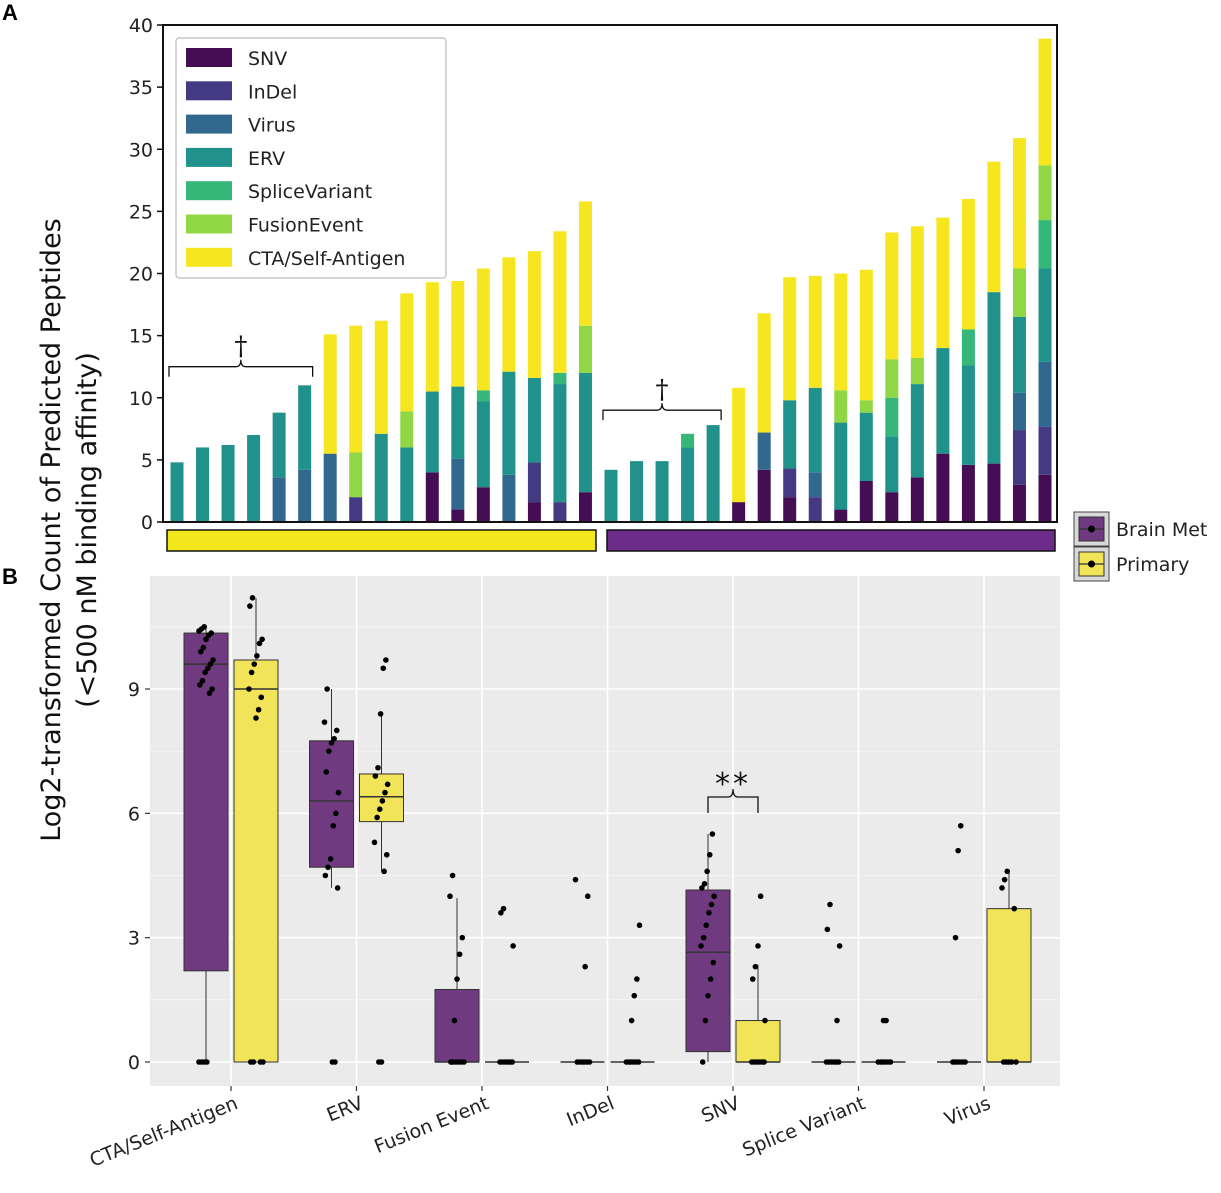 The width and height of the screenshot is (1221, 1193). What do you see at coordinates (720, 1109) in the screenshot?
I see `category-label: SNV` at bounding box center [720, 1109].